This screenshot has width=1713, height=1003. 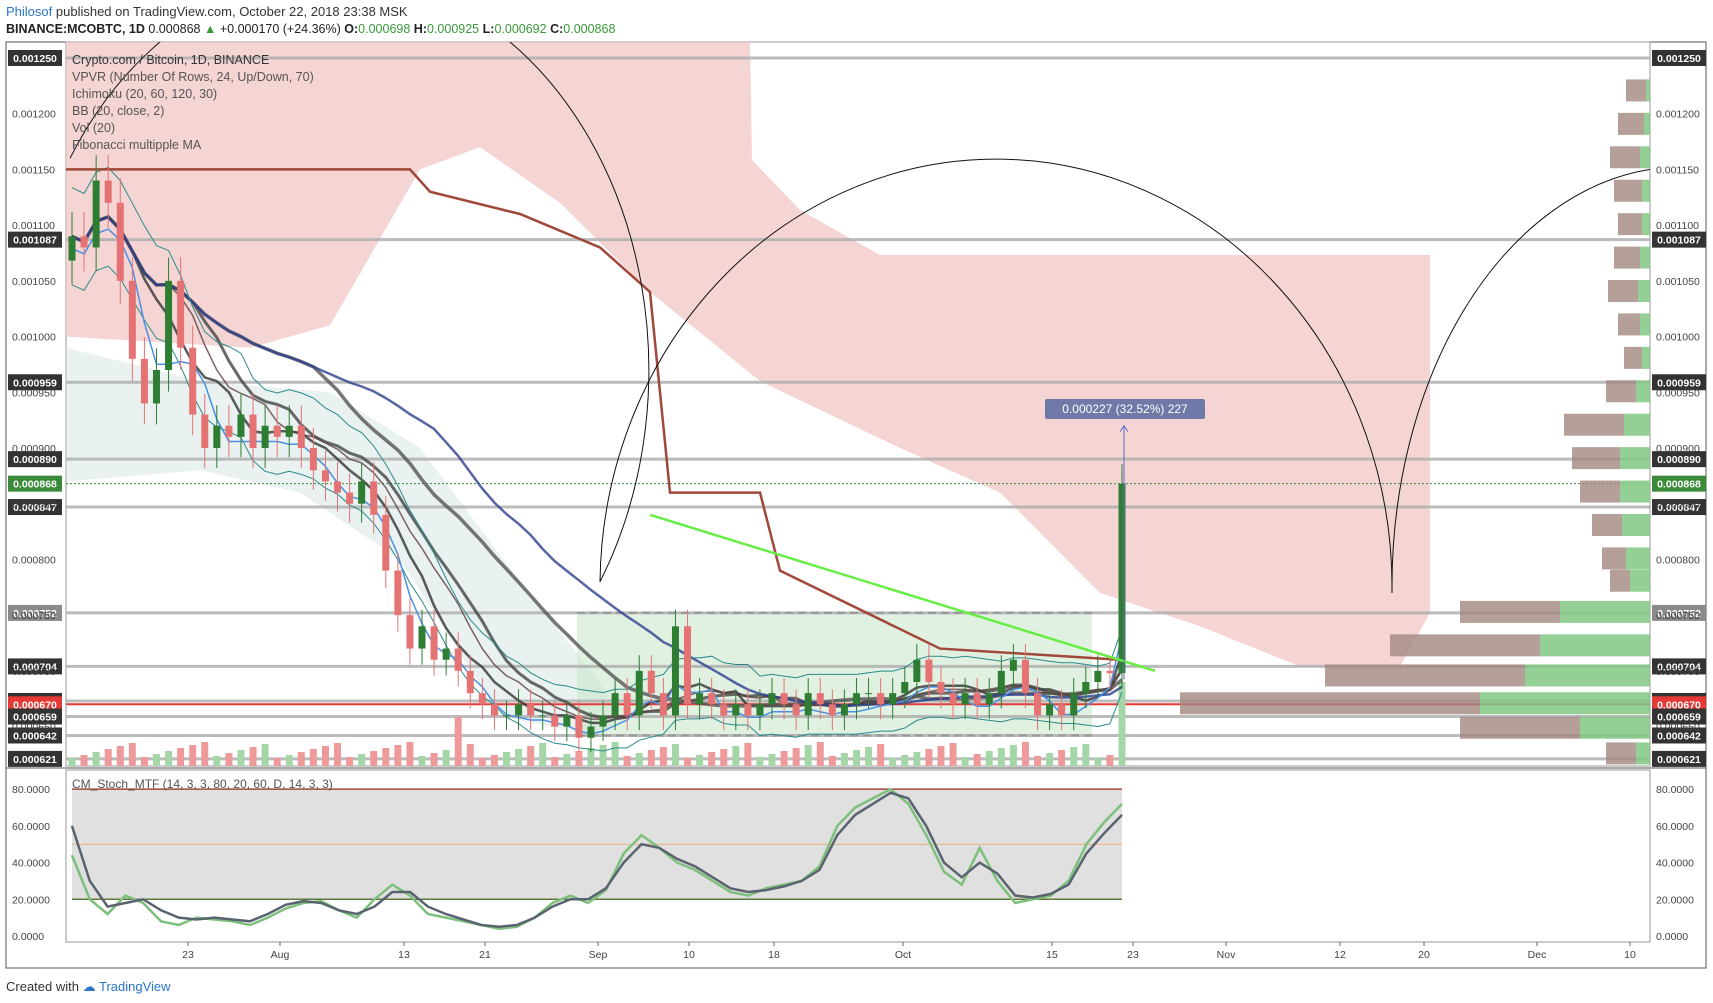 I want to click on trend-line, so click(x=902, y=593).